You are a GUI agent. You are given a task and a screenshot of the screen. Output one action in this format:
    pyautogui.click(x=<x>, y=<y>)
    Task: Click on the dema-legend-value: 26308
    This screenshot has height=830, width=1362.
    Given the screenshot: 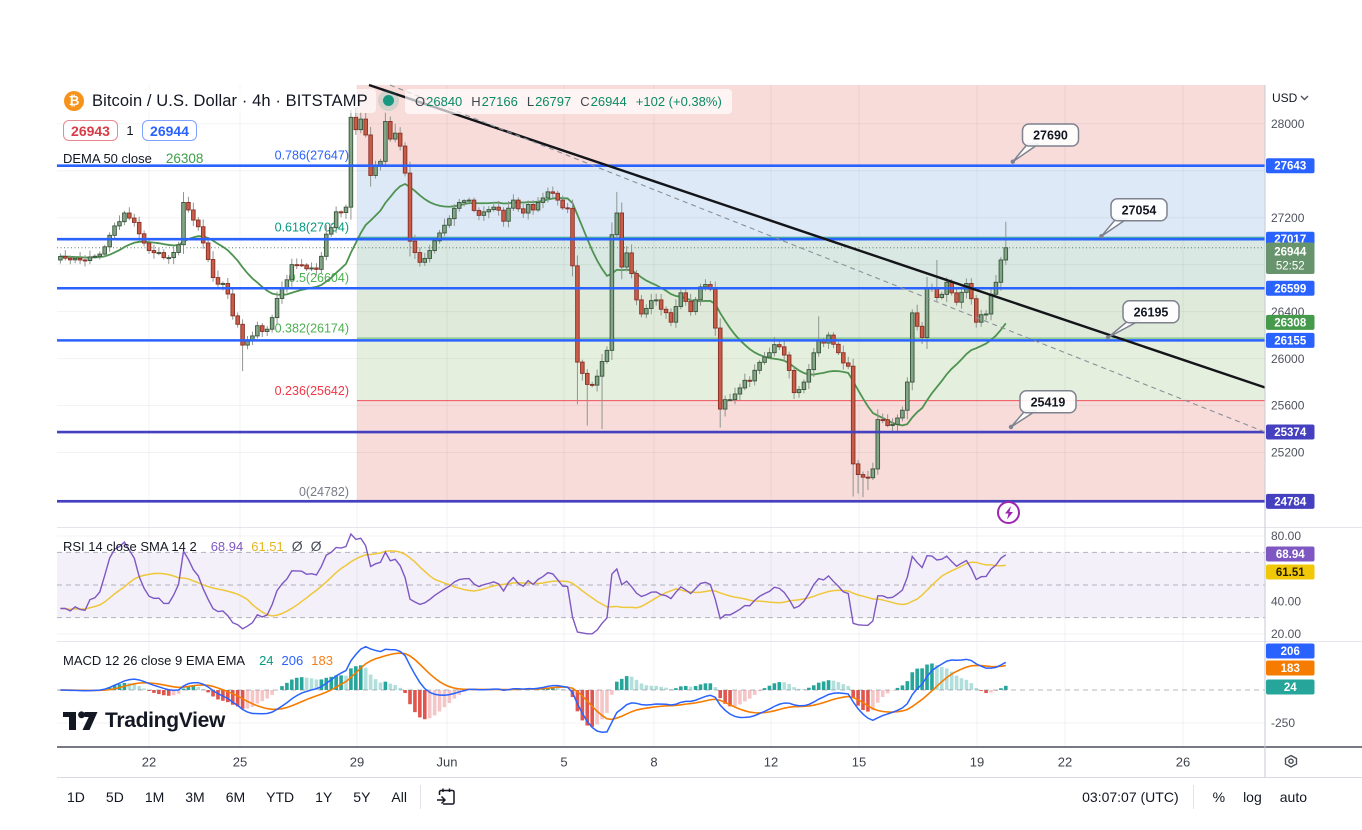 What is the action you would take?
    pyautogui.click(x=184, y=158)
    